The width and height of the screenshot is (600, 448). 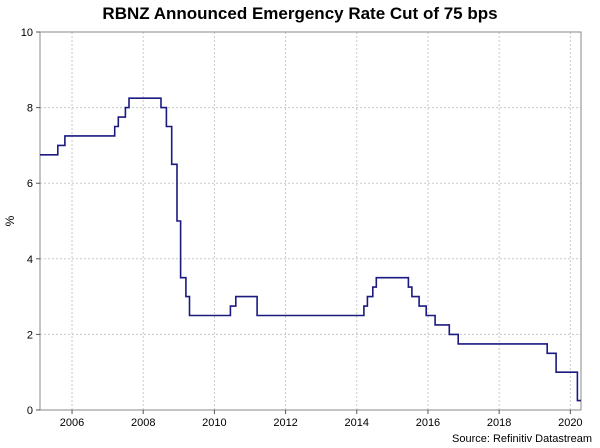 I want to click on y-tick-label-2: 2, so click(x=30, y=335).